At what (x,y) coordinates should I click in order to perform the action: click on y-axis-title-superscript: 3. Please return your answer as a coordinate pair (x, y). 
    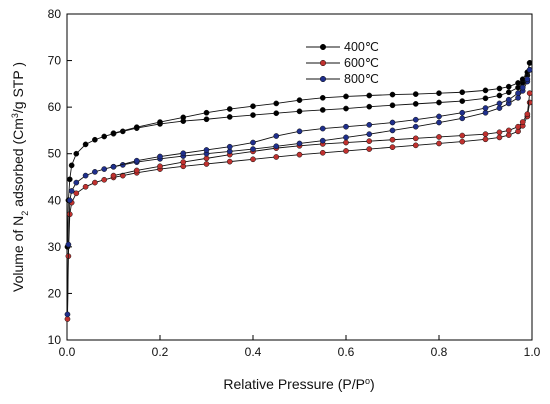
    Looking at the image, I should click on (15, 115).